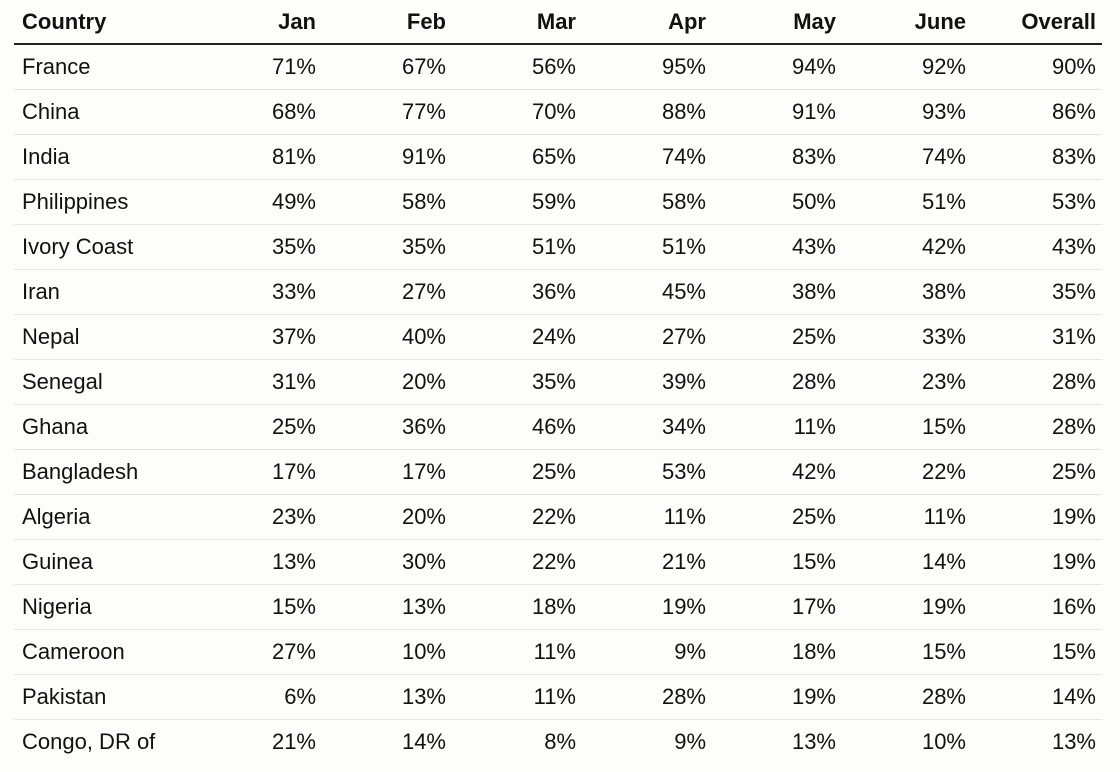 The width and height of the screenshot is (1120, 772). Describe the element at coordinates (387, 112) in the screenshot. I see `value-cell-feb: 77%` at that location.